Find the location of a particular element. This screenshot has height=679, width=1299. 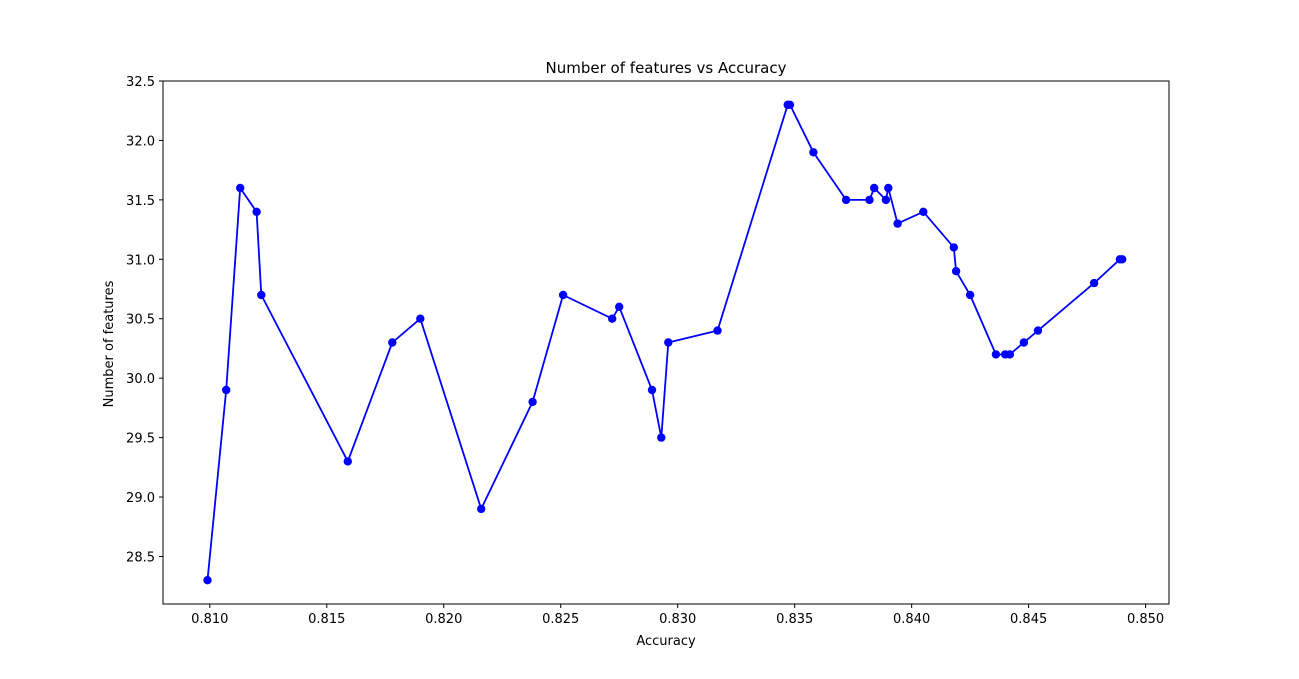

y-tick-label: 28.5 is located at coordinates (140, 557).